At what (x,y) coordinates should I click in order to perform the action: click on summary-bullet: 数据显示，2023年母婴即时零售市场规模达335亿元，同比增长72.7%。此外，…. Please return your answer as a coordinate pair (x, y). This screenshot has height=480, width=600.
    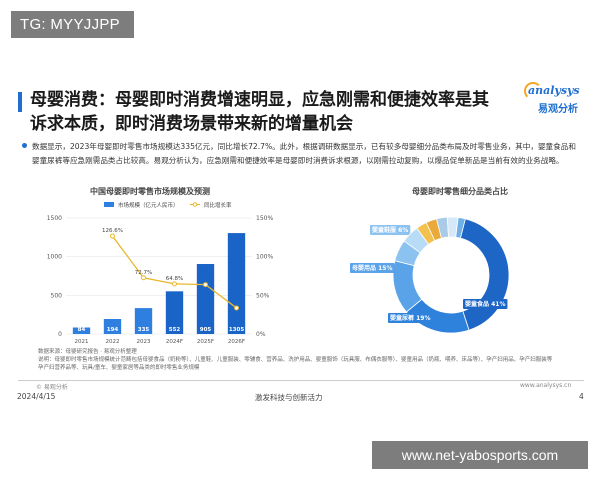
    Looking at the image, I should click on (298, 154).